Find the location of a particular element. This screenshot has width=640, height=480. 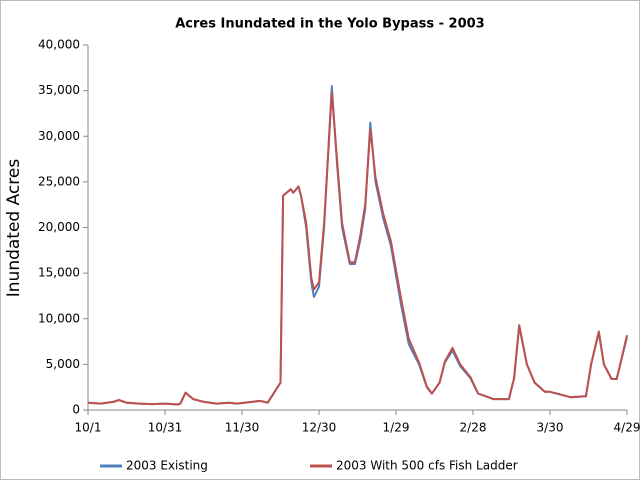

y-tick-label: 20,000 is located at coordinates (59, 227).